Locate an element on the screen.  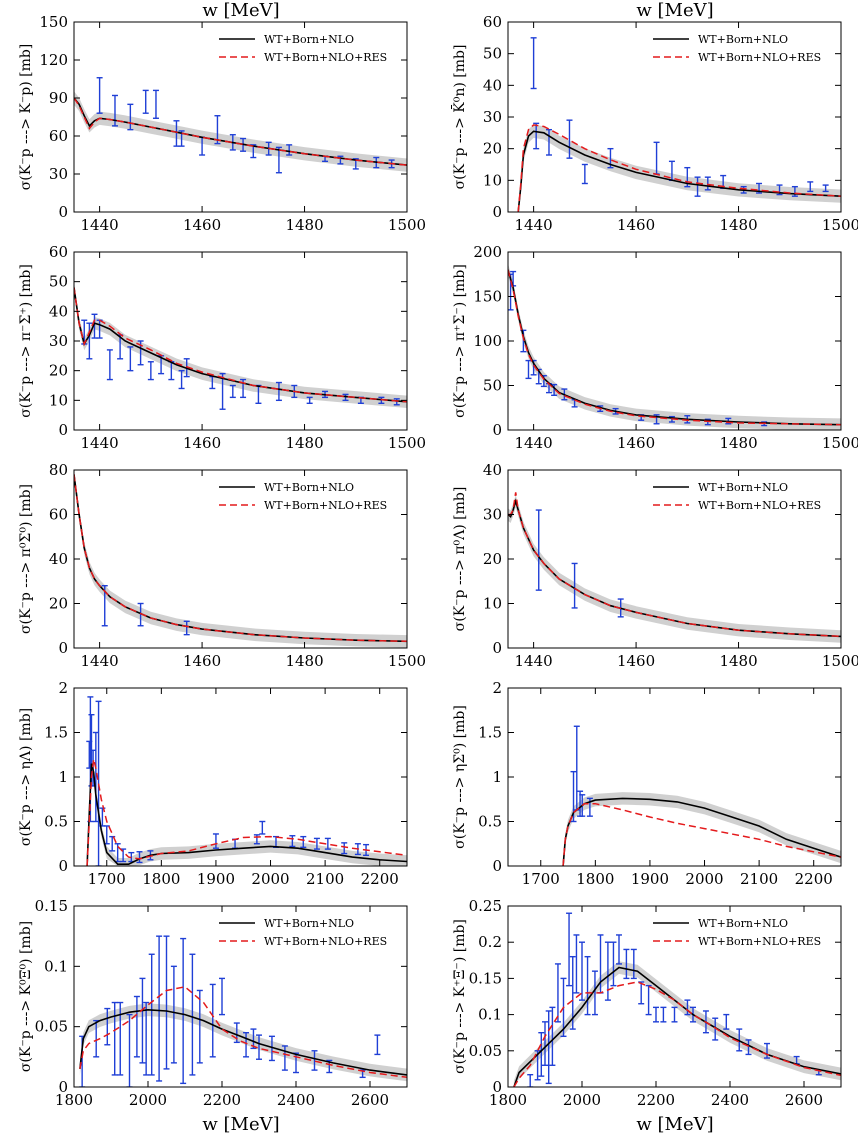
y-tick-label: 40 is located at coordinates (492, 470).